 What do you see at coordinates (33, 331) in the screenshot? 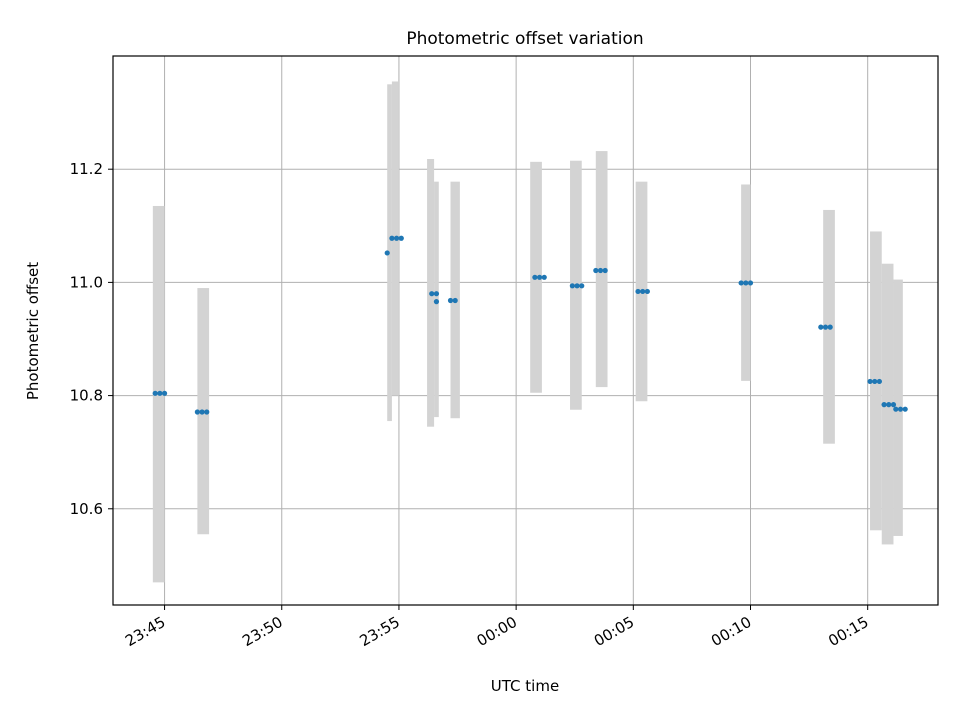
I see `y-axis-label: Photometric offset` at bounding box center [33, 331].